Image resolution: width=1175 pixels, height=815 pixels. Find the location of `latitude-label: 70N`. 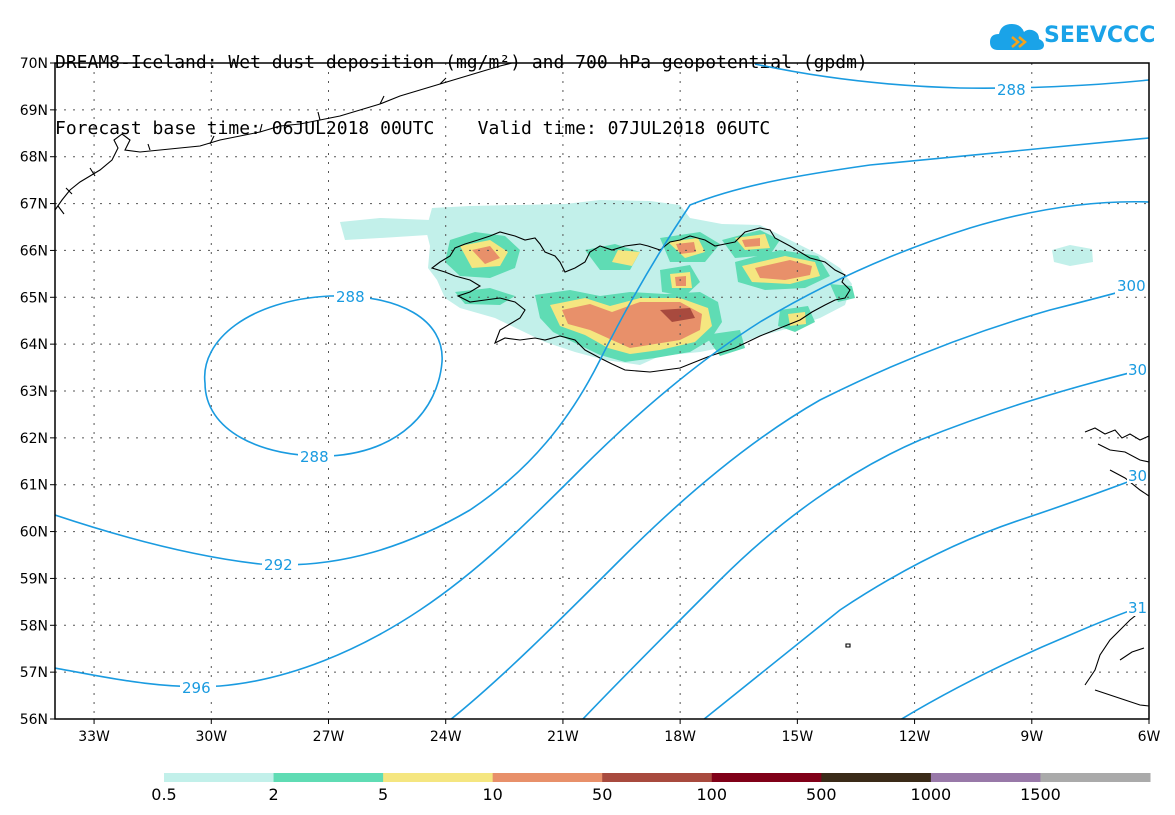

latitude-label: 70N is located at coordinates (34, 64).